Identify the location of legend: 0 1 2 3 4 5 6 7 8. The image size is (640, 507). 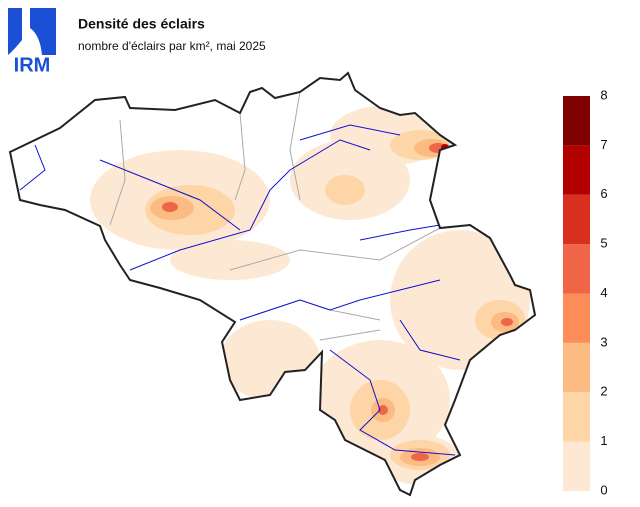
(585, 292).